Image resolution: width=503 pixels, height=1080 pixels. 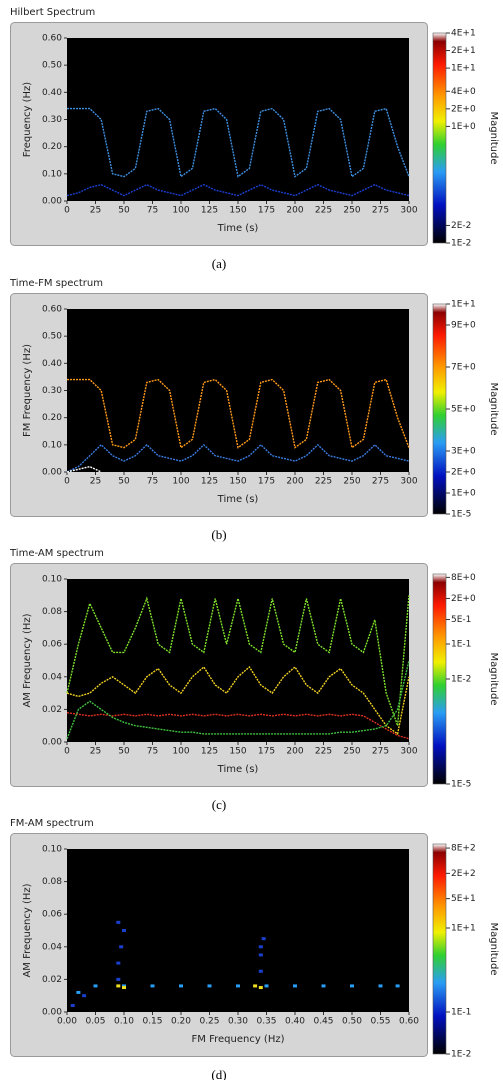 What do you see at coordinates (52, 120) in the screenshot?
I see `y-tick-label: 0.30` at bounding box center [52, 120].